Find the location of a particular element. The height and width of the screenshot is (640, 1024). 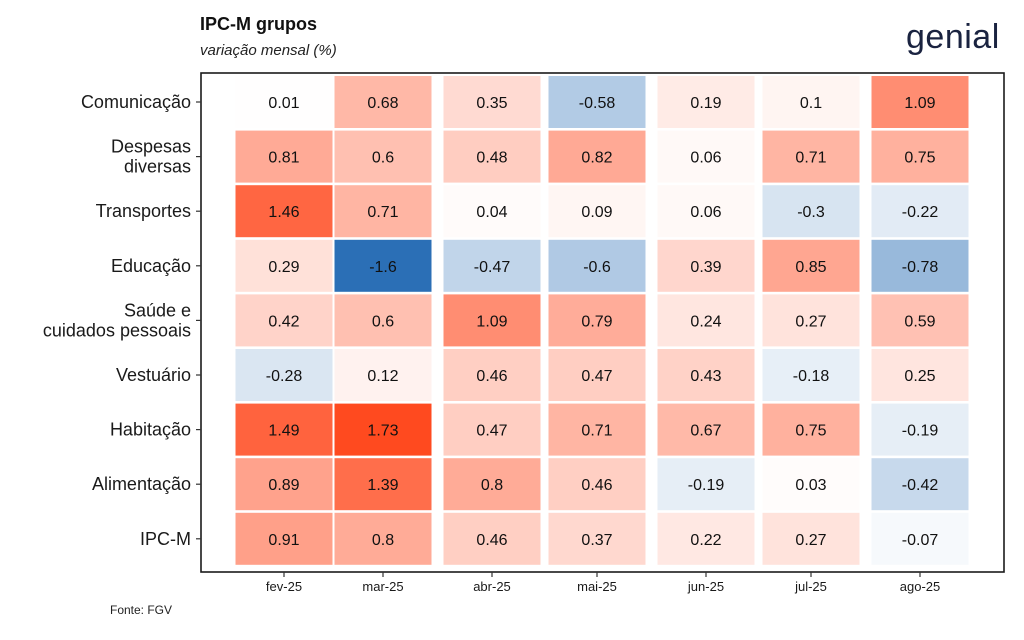

cell-value-label: 0.04 is located at coordinates (491, 212).